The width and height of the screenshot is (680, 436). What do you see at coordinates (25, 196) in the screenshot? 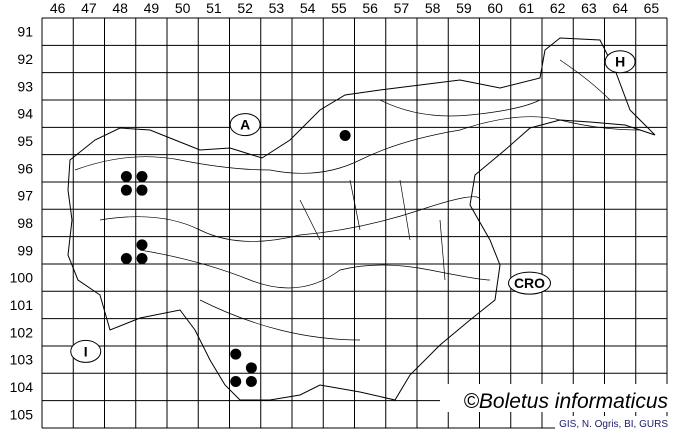
I see `row-label: 97` at bounding box center [25, 196].